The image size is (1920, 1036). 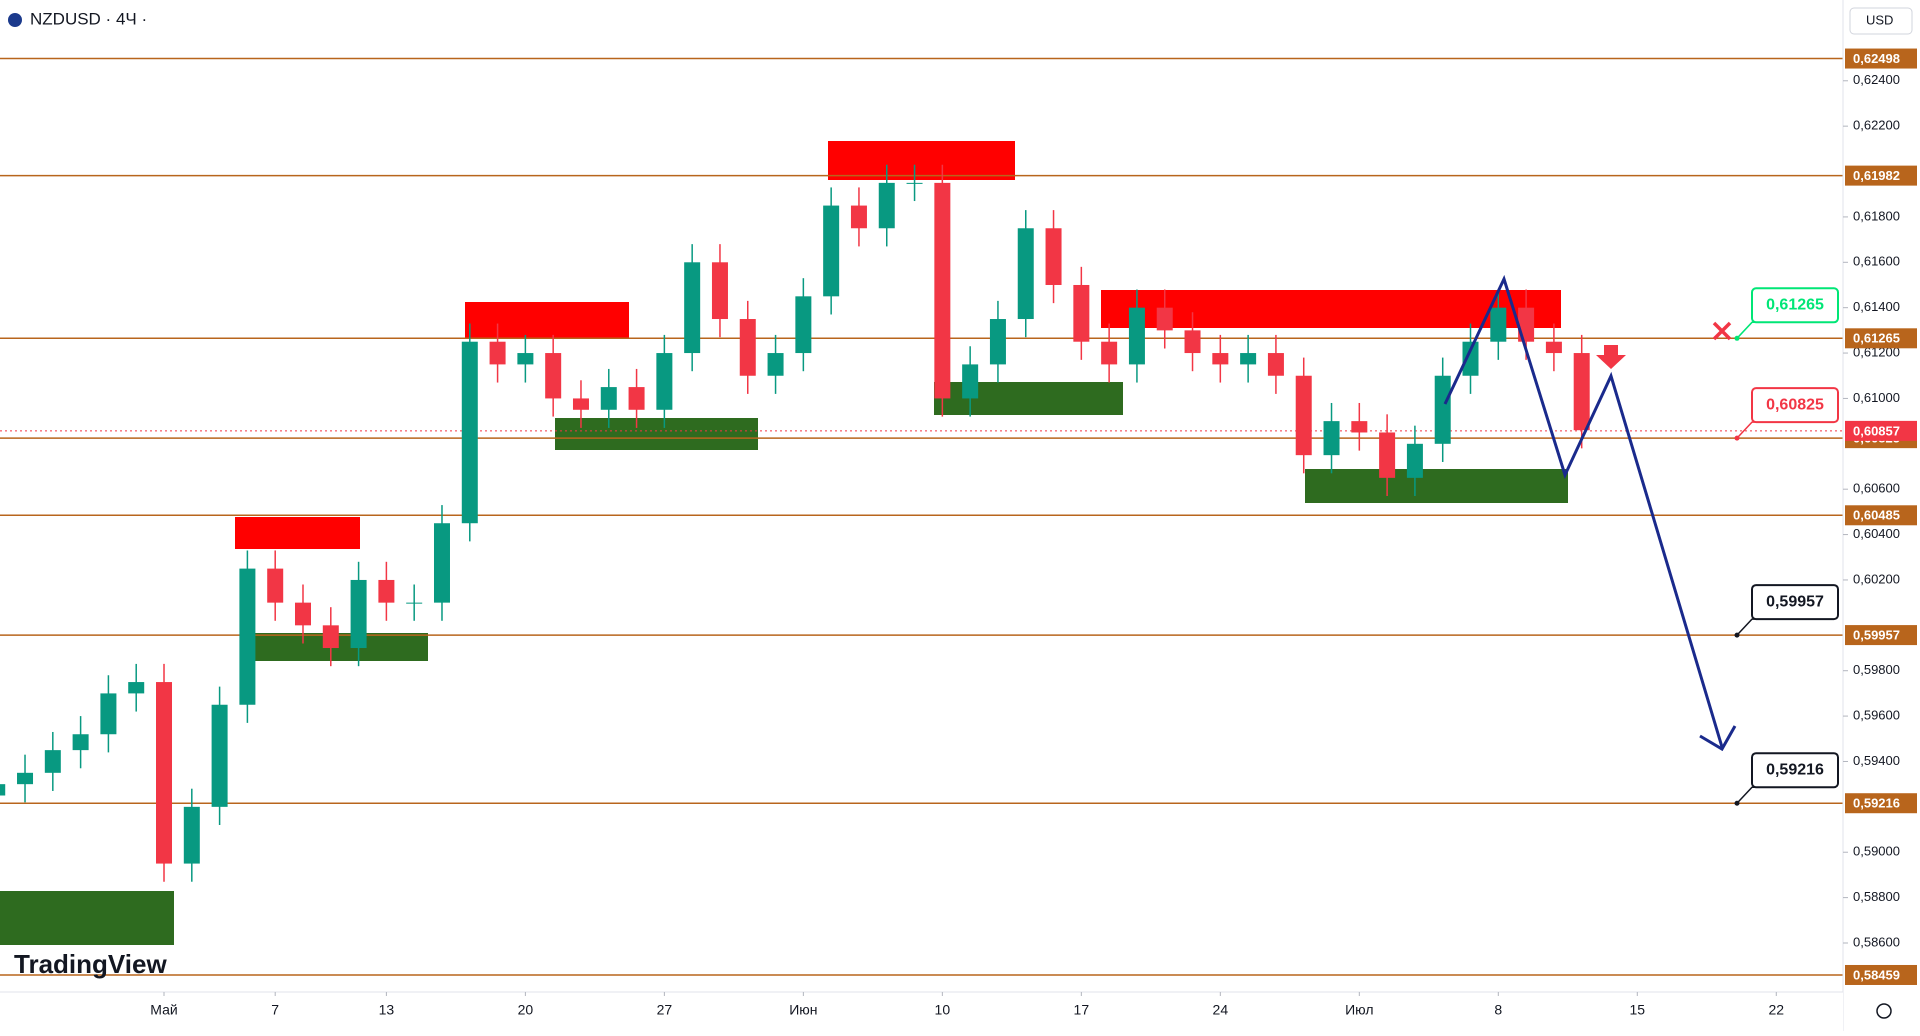 I want to click on y-tick-label: 0,60200, so click(x=1876, y=578).